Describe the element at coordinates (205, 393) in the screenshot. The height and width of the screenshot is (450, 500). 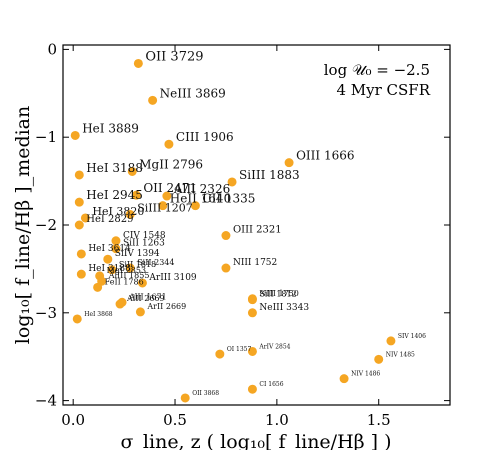
I see `point-label: OII 3868` at that location.